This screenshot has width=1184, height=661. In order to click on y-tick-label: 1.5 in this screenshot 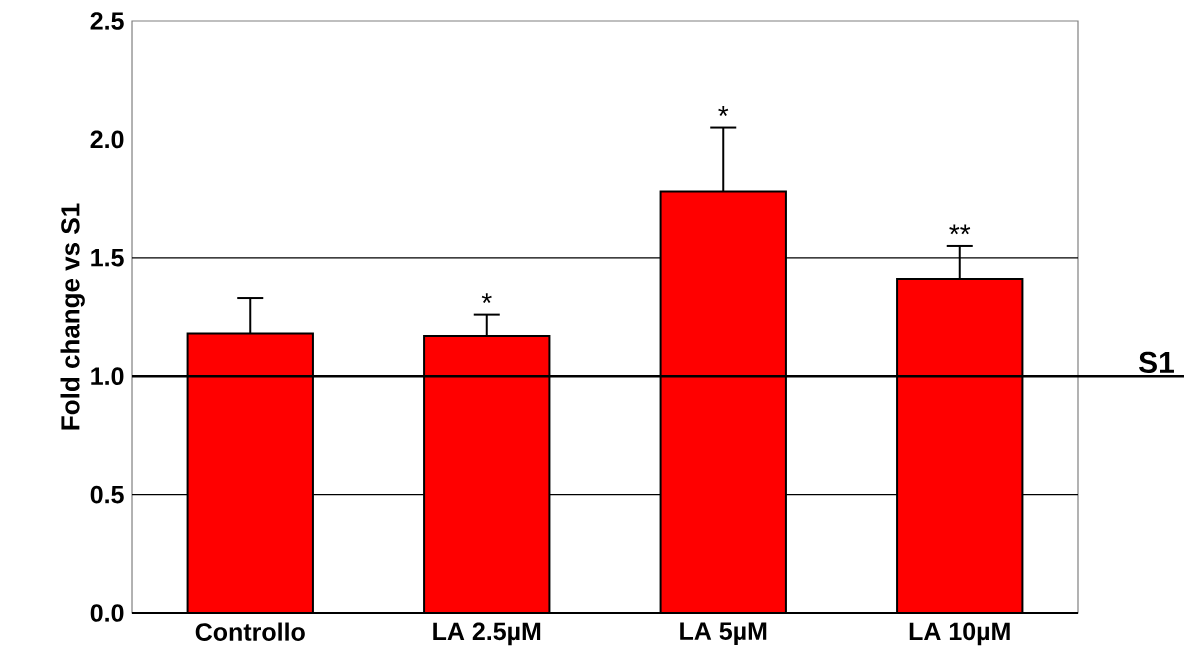, I will do `click(107, 258)`.